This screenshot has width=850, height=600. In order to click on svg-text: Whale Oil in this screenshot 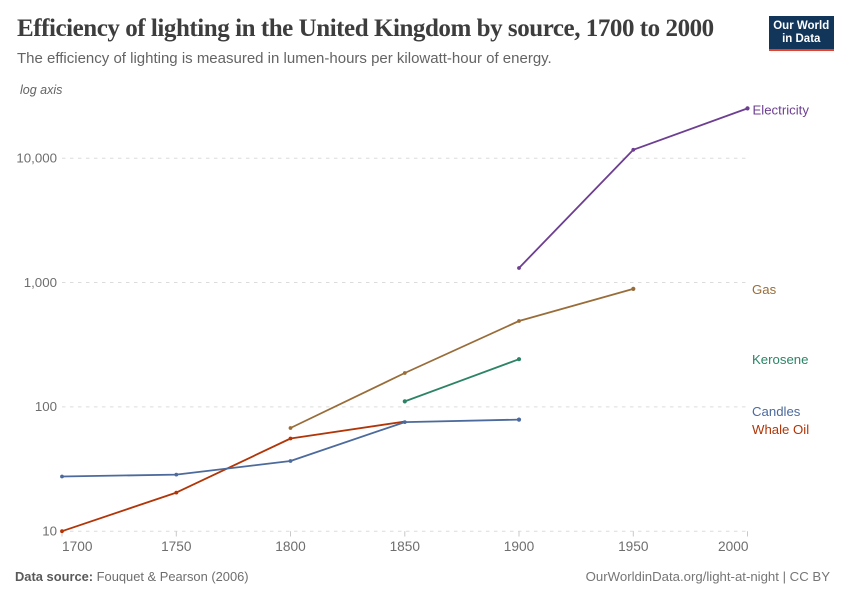, I will do `click(780, 429)`.